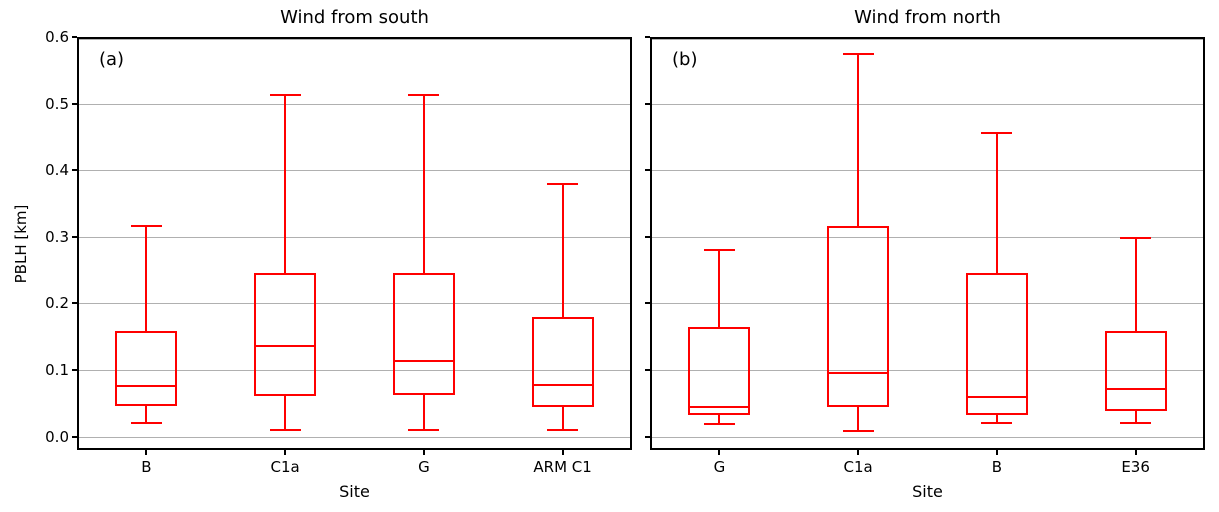  Describe the element at coordinates (57, 436) in the screenshot. I see `y-tick-label: 0.0` at that location.